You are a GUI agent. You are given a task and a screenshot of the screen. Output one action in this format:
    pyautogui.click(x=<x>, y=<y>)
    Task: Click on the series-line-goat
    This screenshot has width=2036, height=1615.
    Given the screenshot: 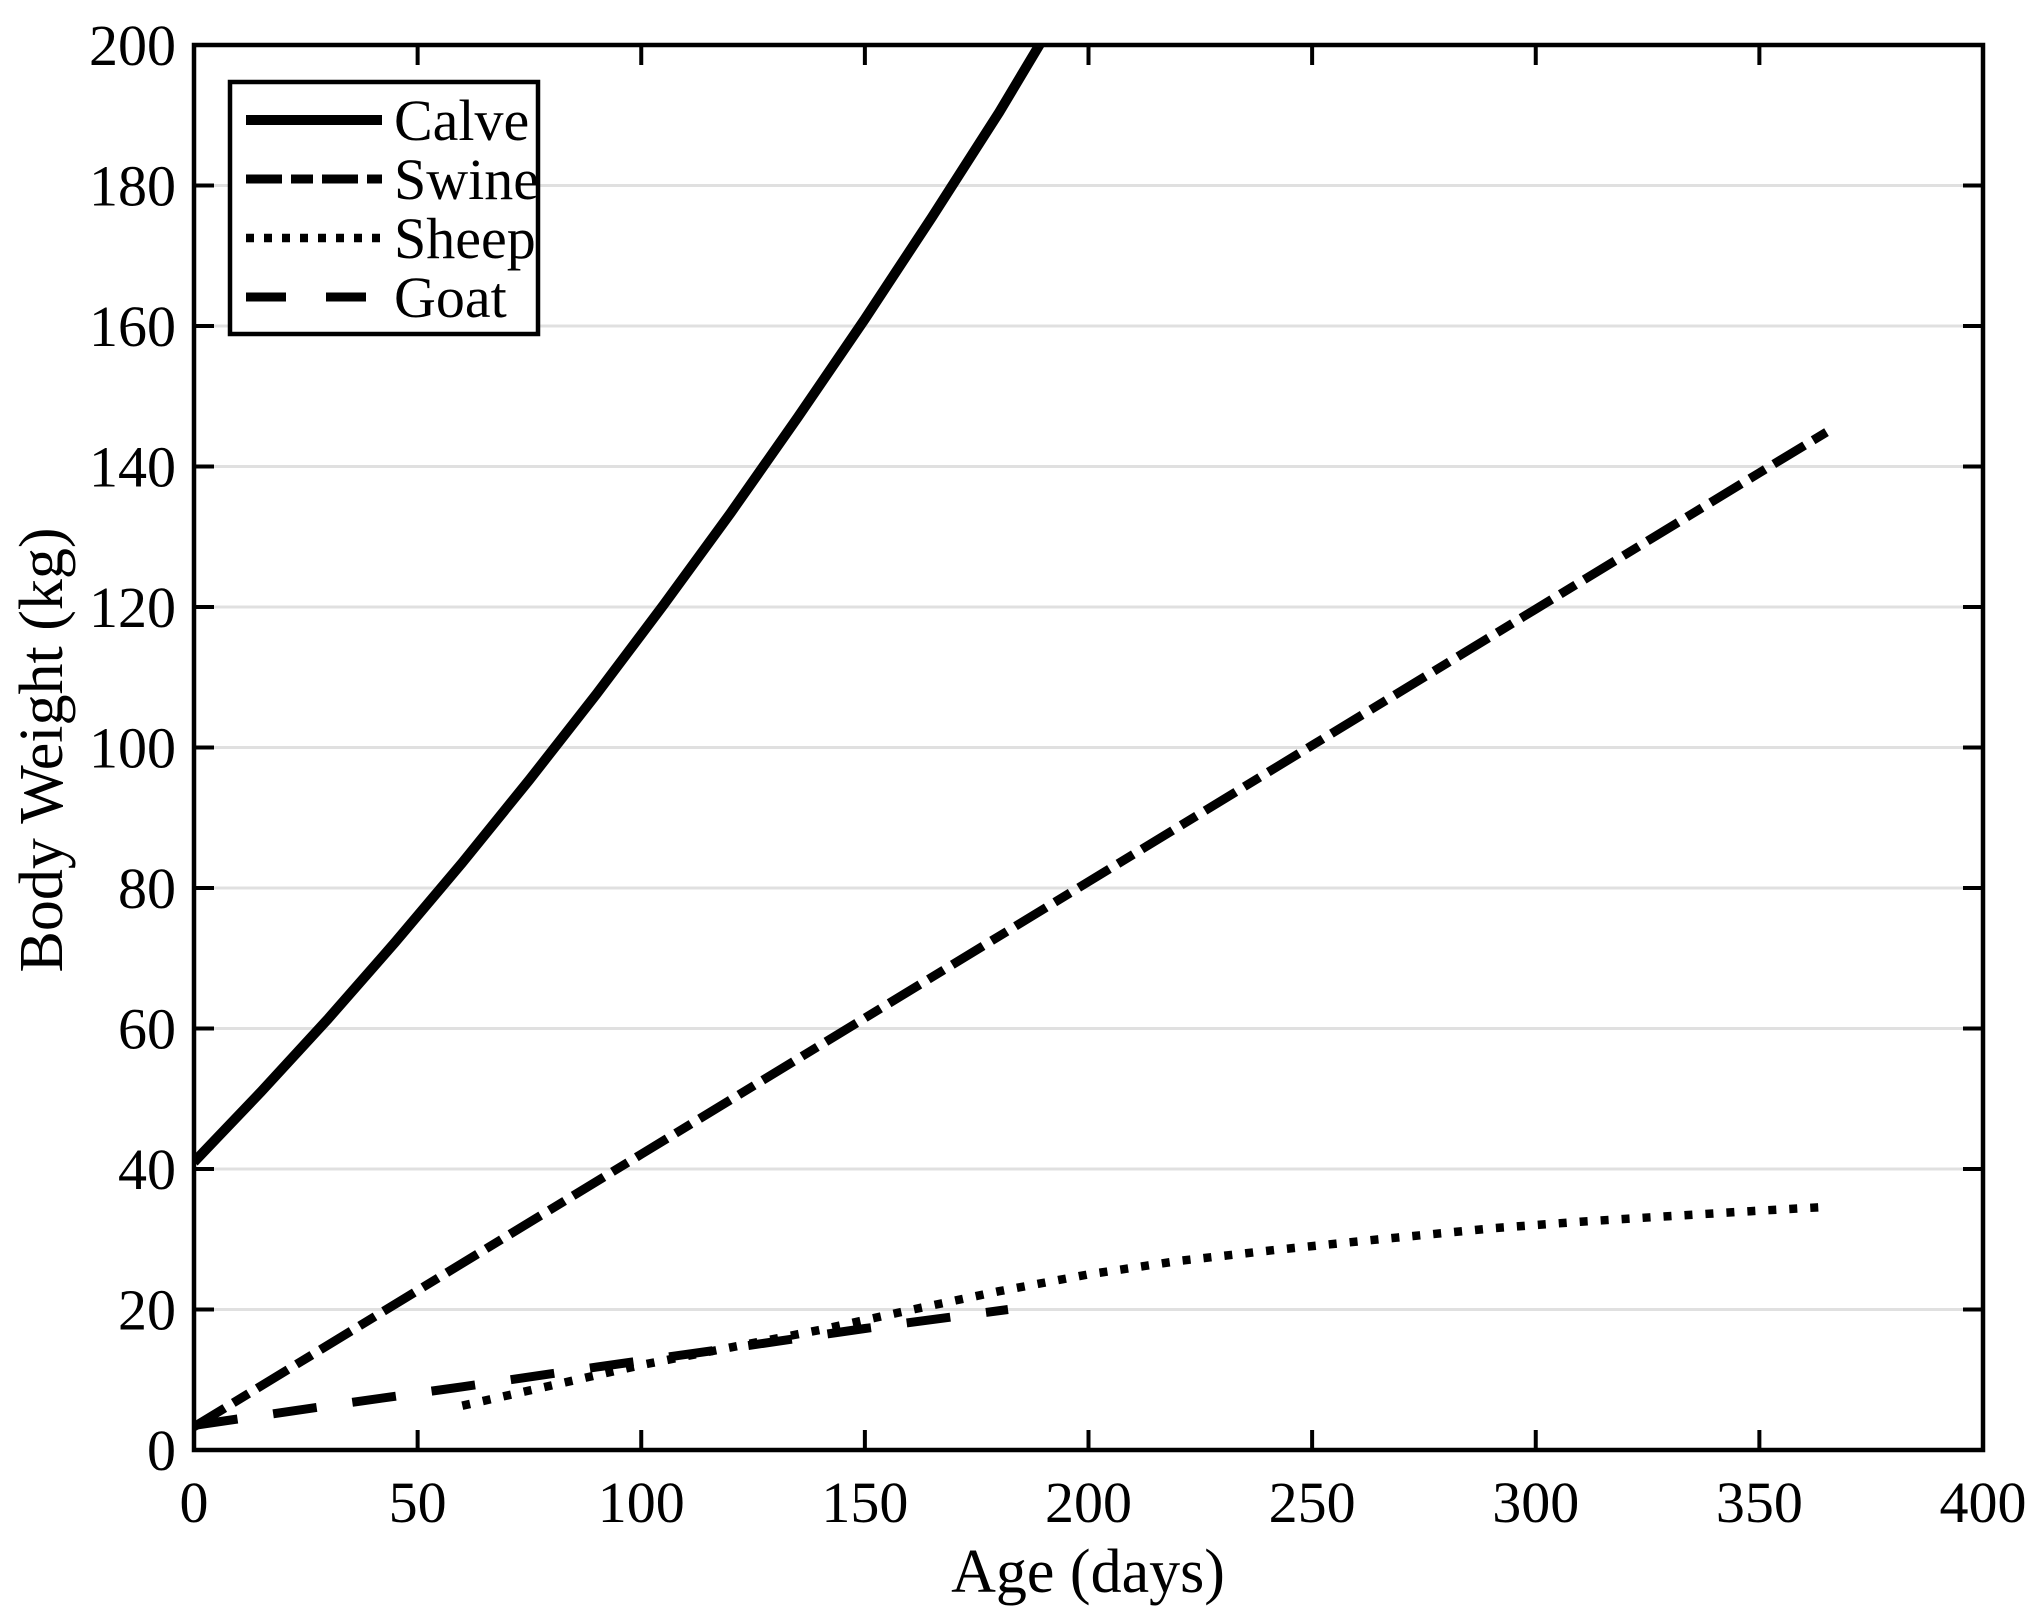 What is the action you would take?
    pyautogui.click(x=601, y=1367)
    